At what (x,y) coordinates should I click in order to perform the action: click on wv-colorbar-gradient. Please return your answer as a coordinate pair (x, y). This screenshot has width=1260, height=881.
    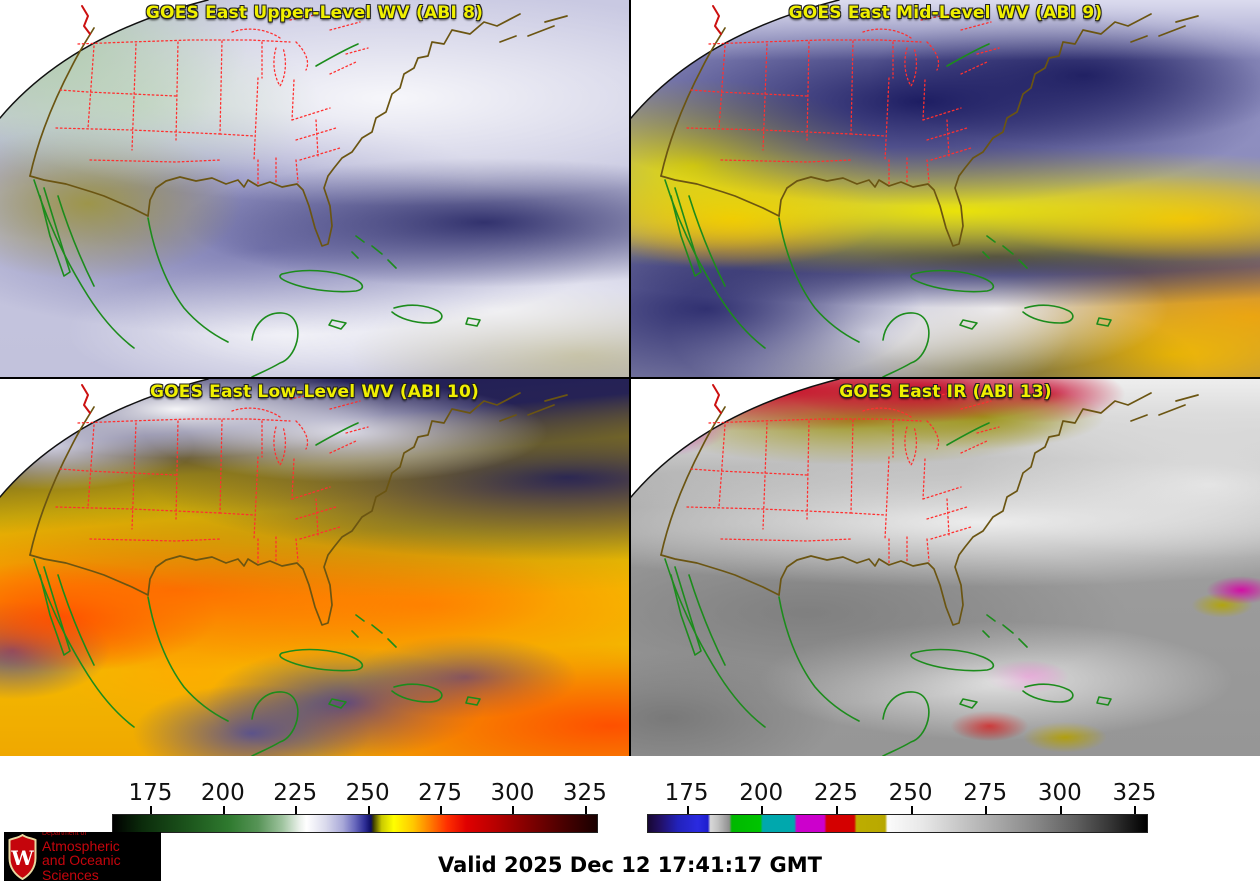
    Looking at the image, I should click on (355, 823).